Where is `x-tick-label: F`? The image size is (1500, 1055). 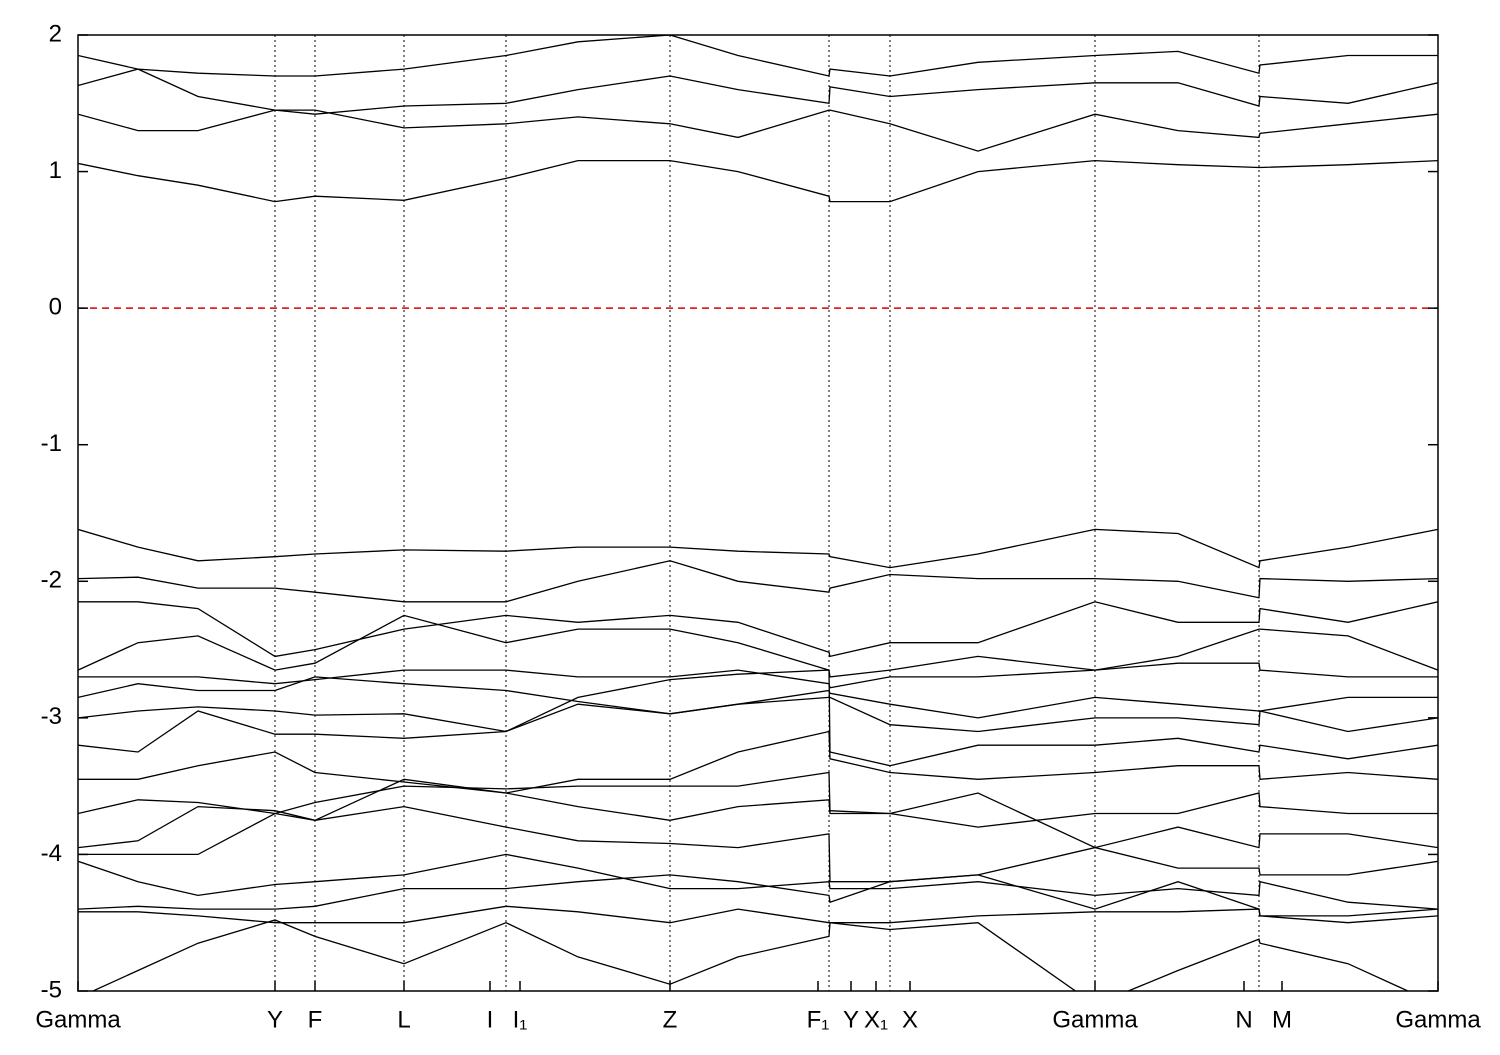
x-tick-label: F is located at coordinates (315, 1019).